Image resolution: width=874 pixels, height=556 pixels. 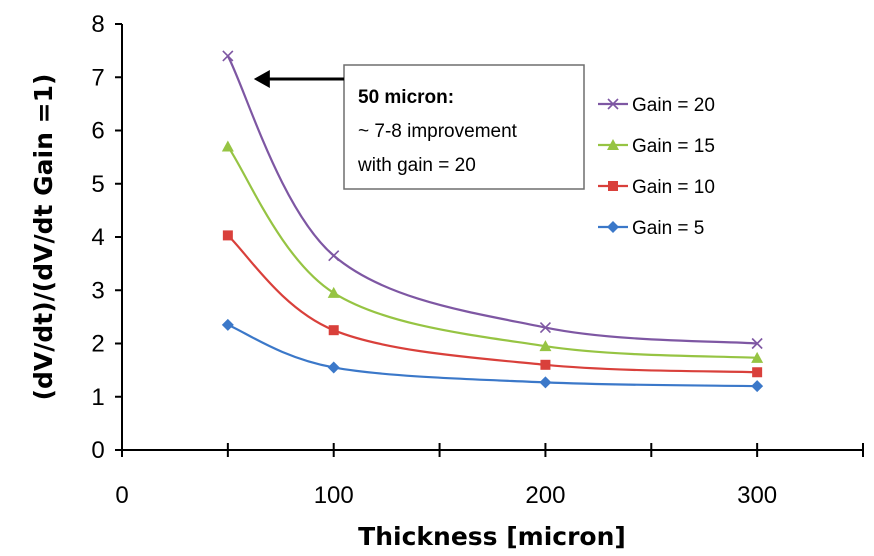 I want to click on y-tick-label: 3, so click(x=97, y=290).